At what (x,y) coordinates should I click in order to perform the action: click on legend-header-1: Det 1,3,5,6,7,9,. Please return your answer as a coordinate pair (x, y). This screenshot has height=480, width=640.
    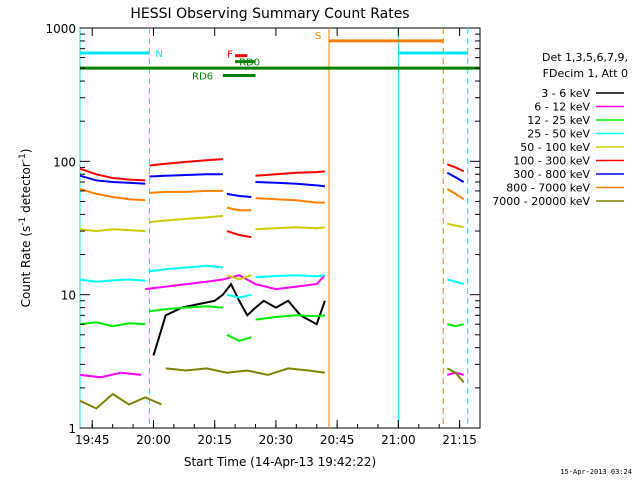
    Looking at the image, I should click on (585, 57).